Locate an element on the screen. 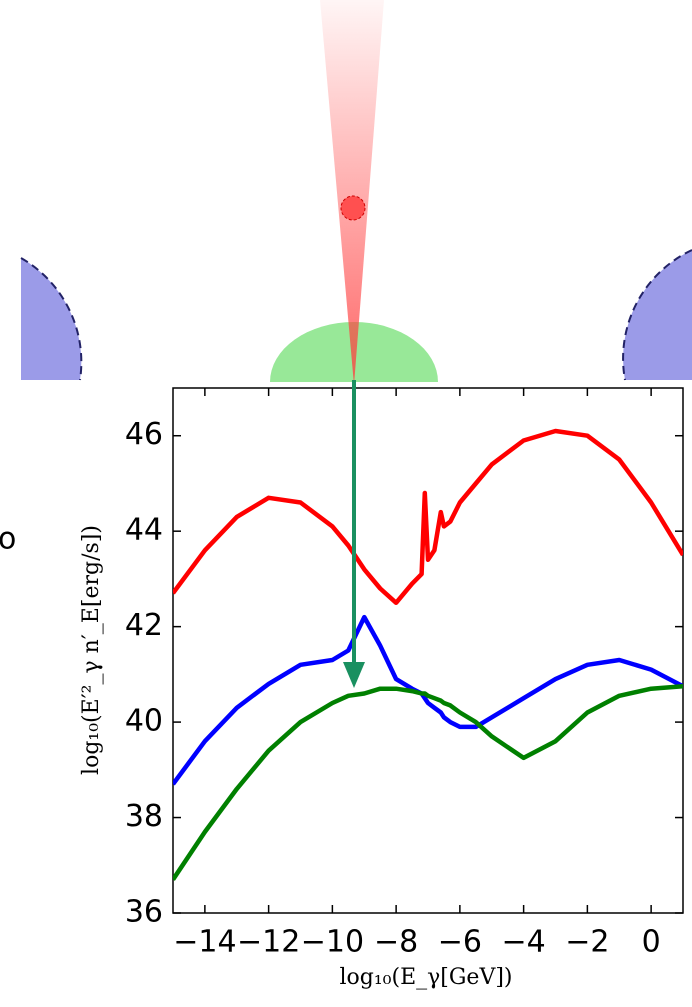 Image resolution: width=692 pixels, height=1007 pixels. y-tick-label: 36 is located at coordinates (144, 912).